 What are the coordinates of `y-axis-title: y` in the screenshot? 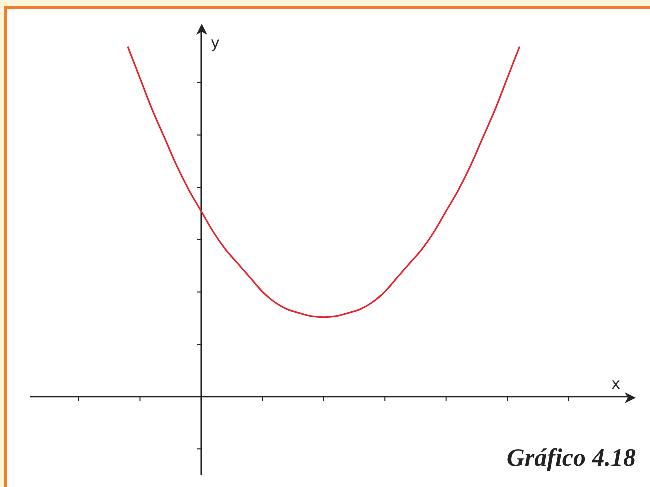 It's located at (215, 43).